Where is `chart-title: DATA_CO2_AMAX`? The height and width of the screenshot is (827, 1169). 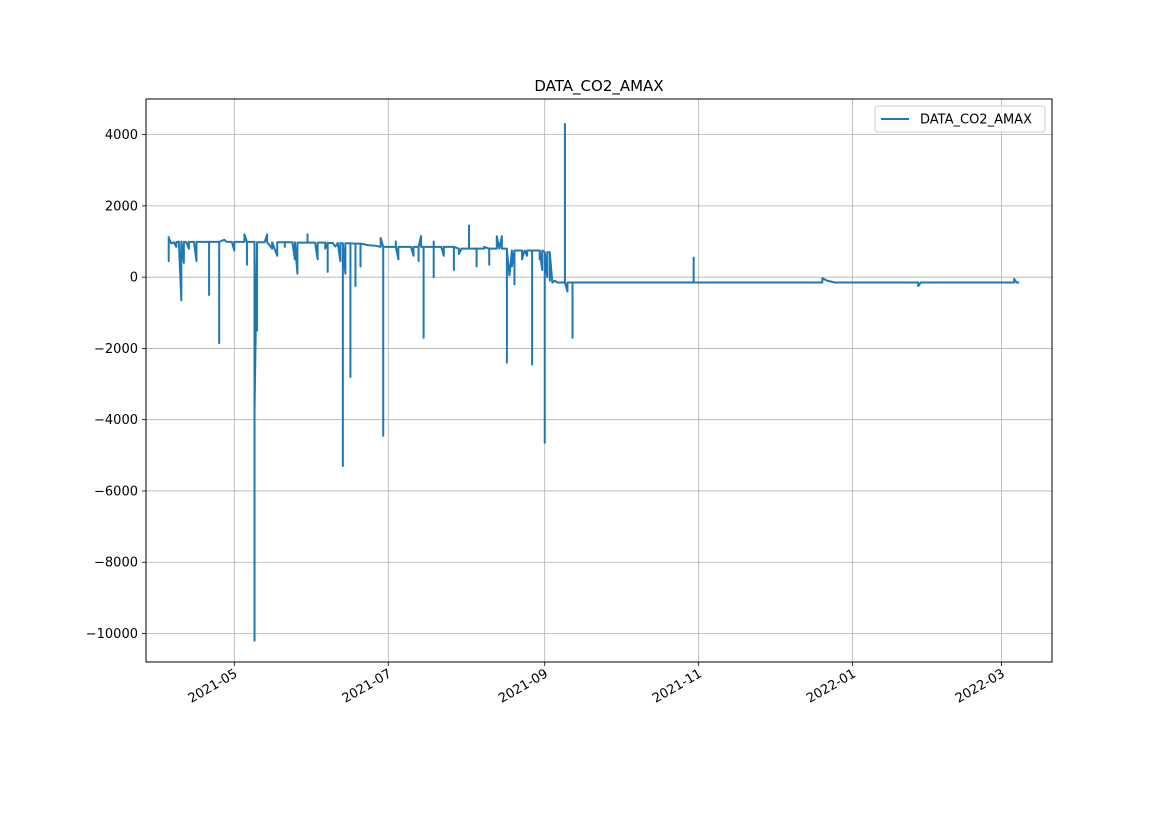 chart-title: DATA_CO2_AMAX is located at coordinates (598, 86).